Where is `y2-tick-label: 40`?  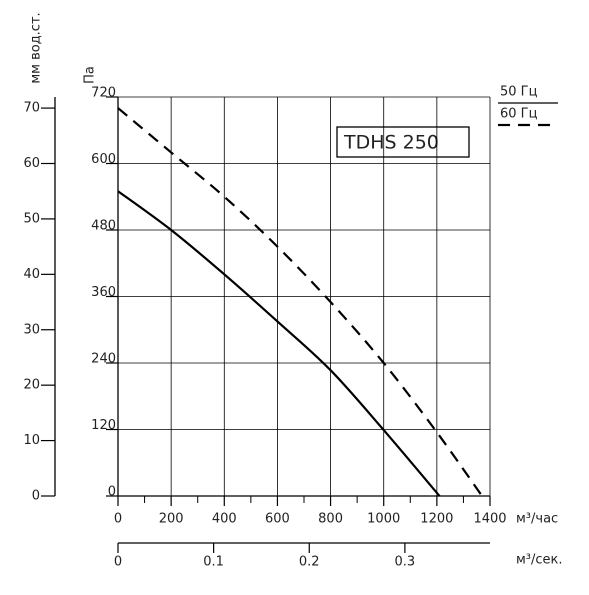 y2-tick-label: 40 is located at coordinates (31, 274).